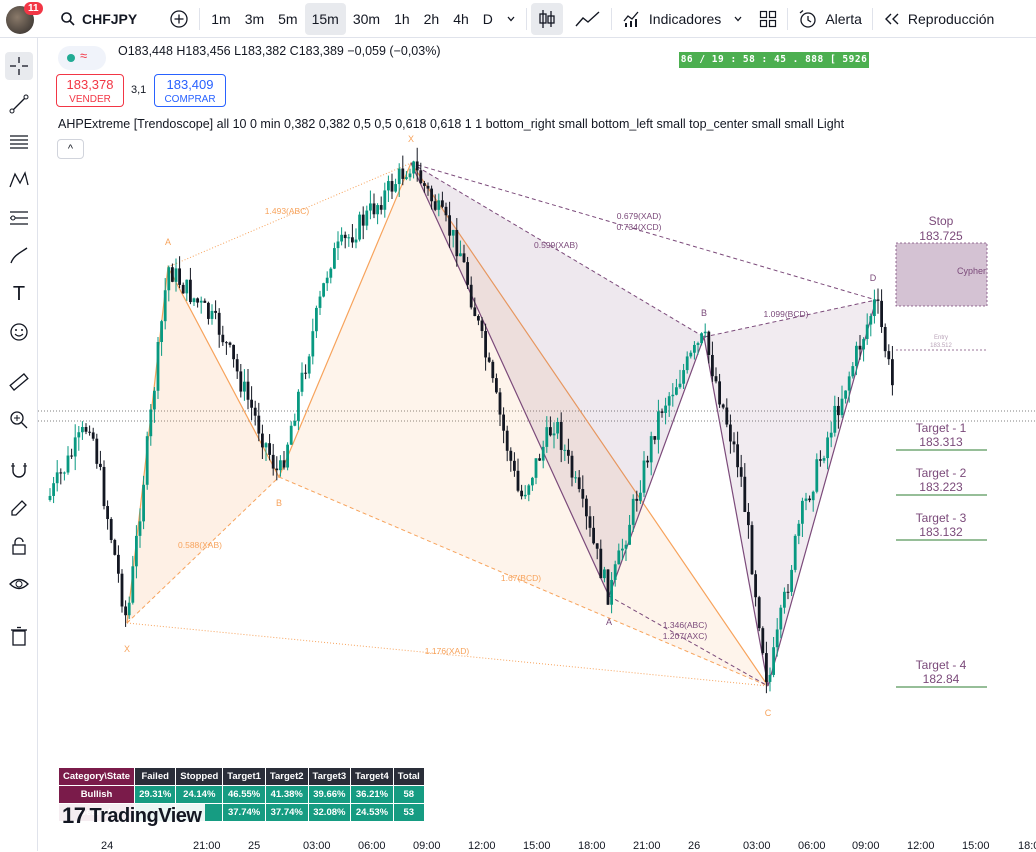  What do you see at coordinates (19, 382) in the screenshot?
I see `ruler-tool-icon` at bounding box center [19, 382].